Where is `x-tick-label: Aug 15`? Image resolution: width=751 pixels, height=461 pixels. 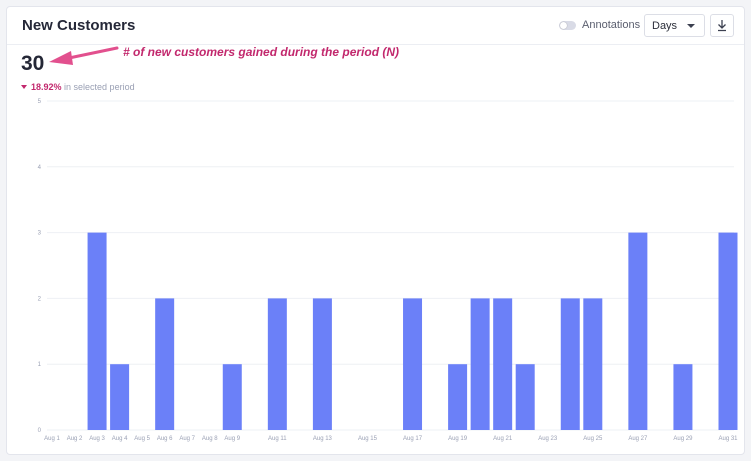 x-tick-label: Aug 15 is located at coordinates (368, 439).